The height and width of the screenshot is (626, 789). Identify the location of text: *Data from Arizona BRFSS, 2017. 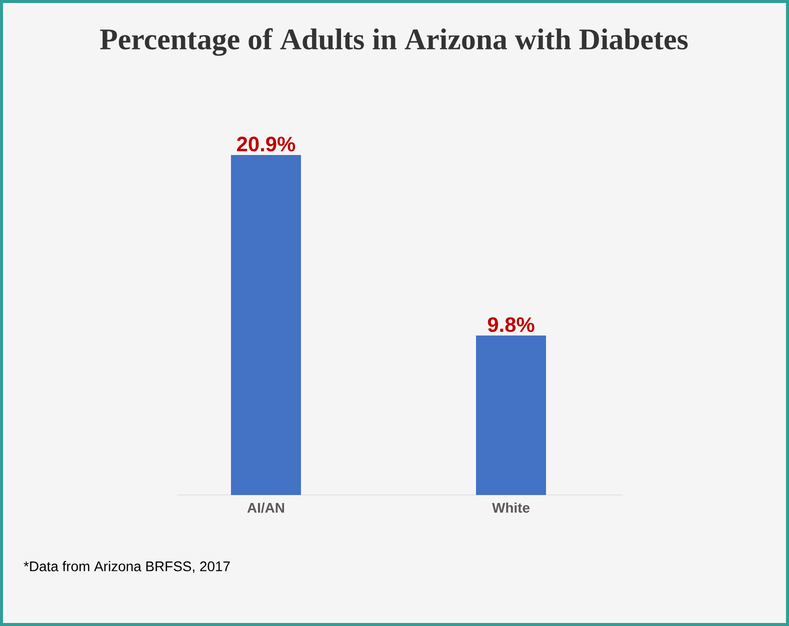
(127, 567).